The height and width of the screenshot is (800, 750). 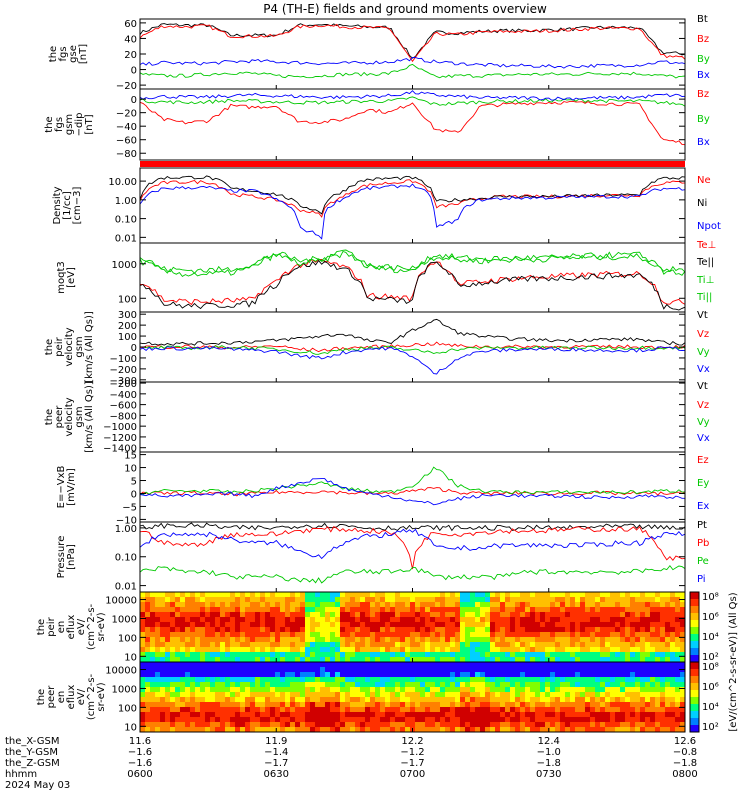 What do you see at coordinates (703, 438) in the screenshot?
I see `legend-vx: Vx` at bounding box center [703, 438].